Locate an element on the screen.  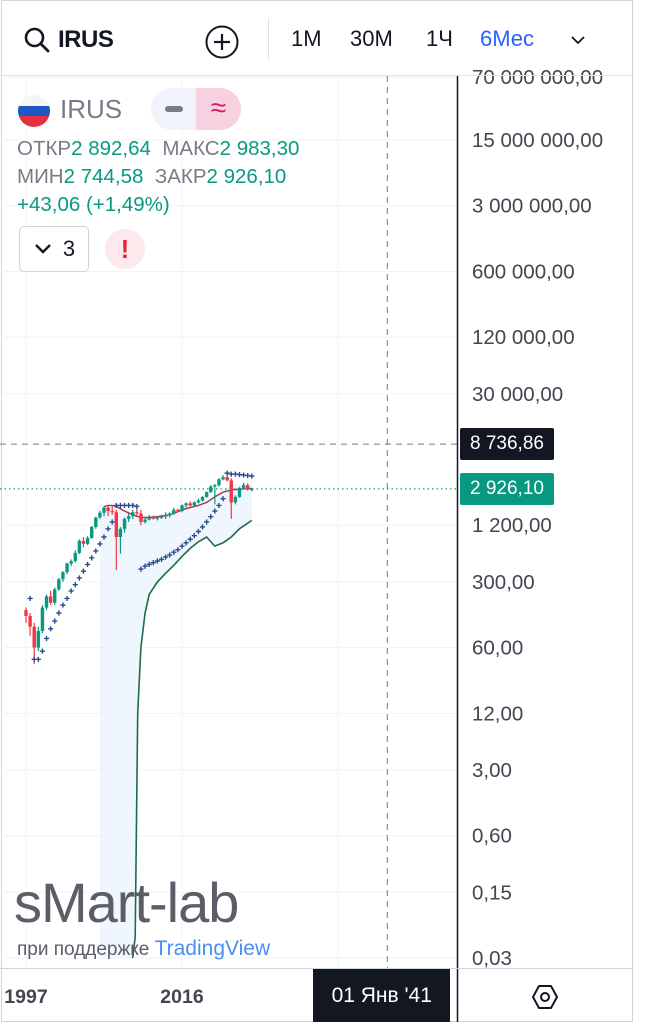
hide-series-button is located at coordinates (173, 109).